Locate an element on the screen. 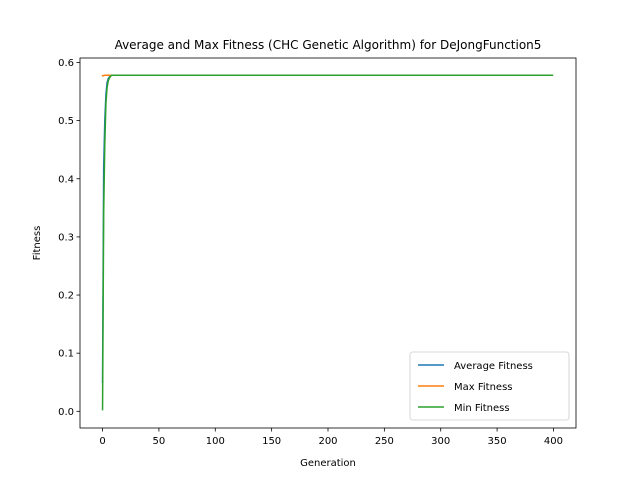 This screenshot has width=640, height=480. x-tick-label: 350 is located at coordinates (497, 441).